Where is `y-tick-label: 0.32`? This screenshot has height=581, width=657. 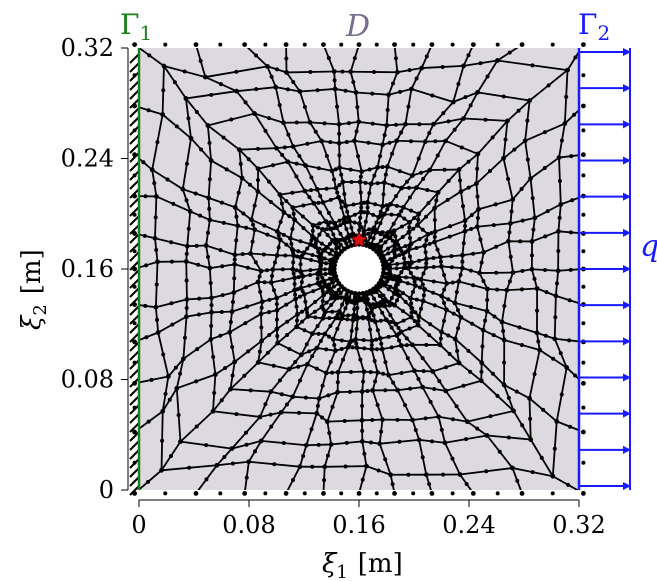 y-tick-label: 0.32 is located at coordinates (87, 48).